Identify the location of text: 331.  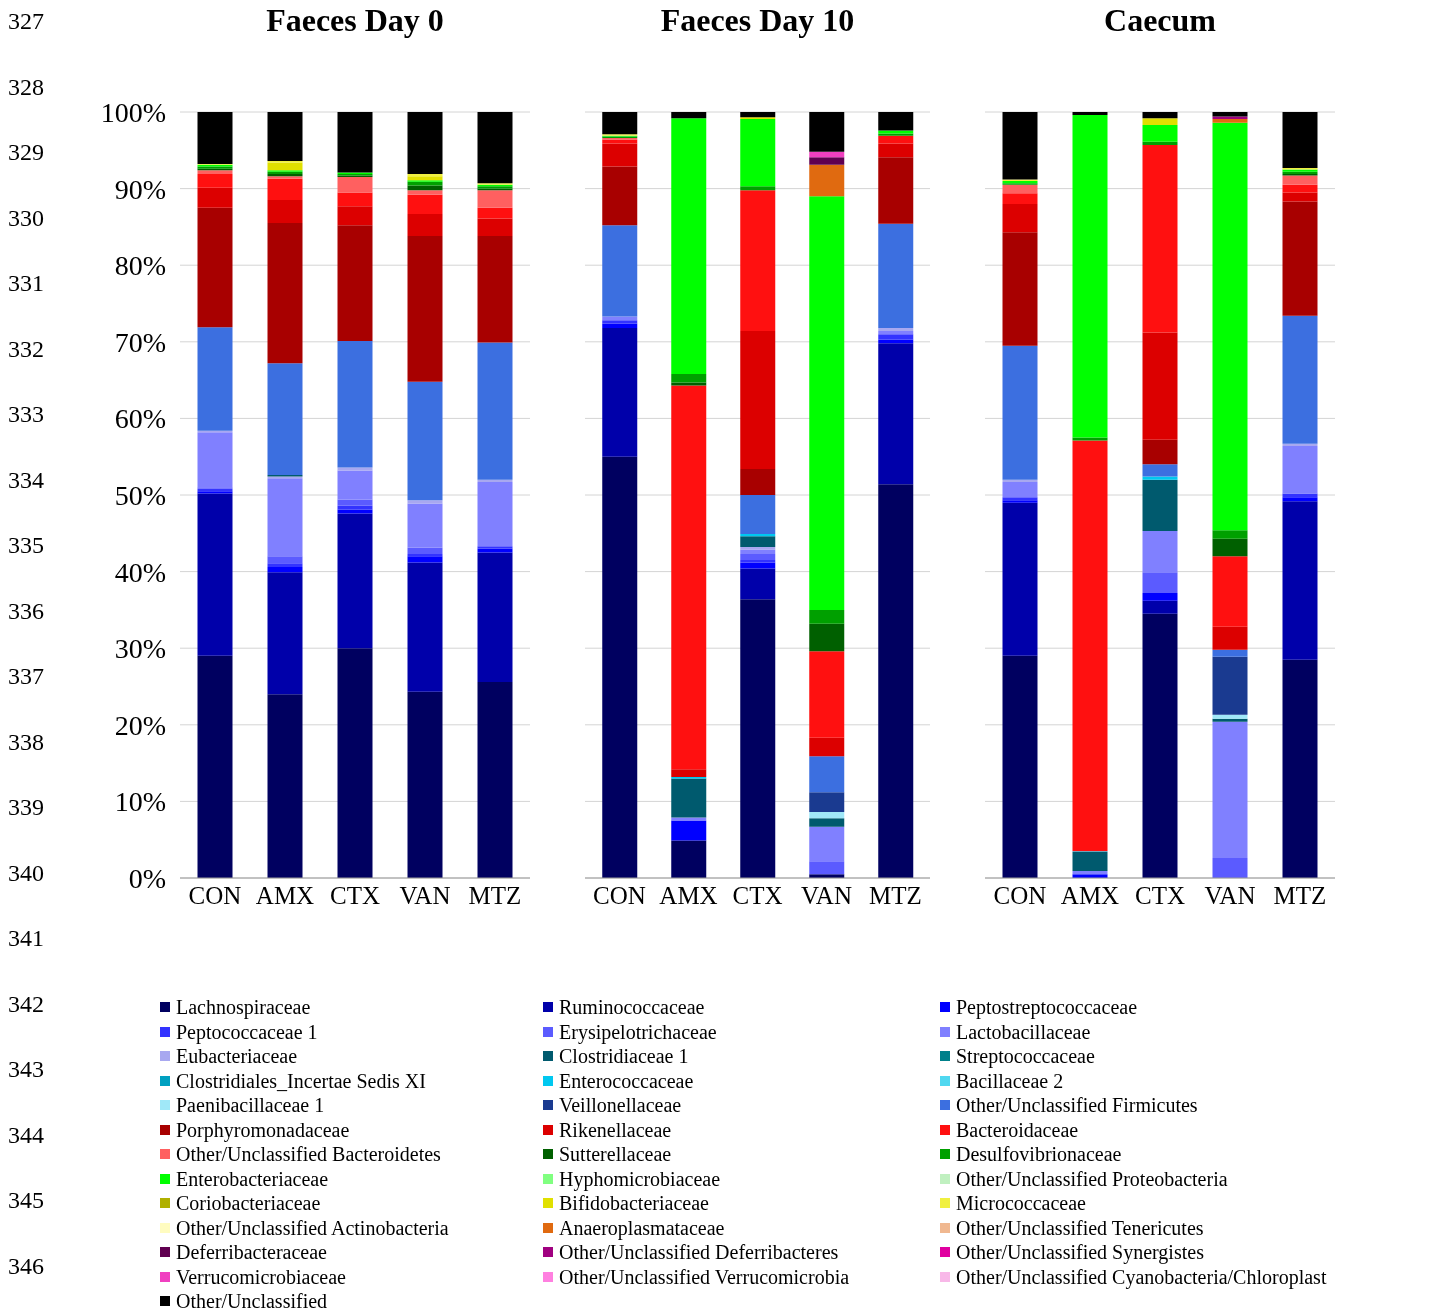
(26, 283).